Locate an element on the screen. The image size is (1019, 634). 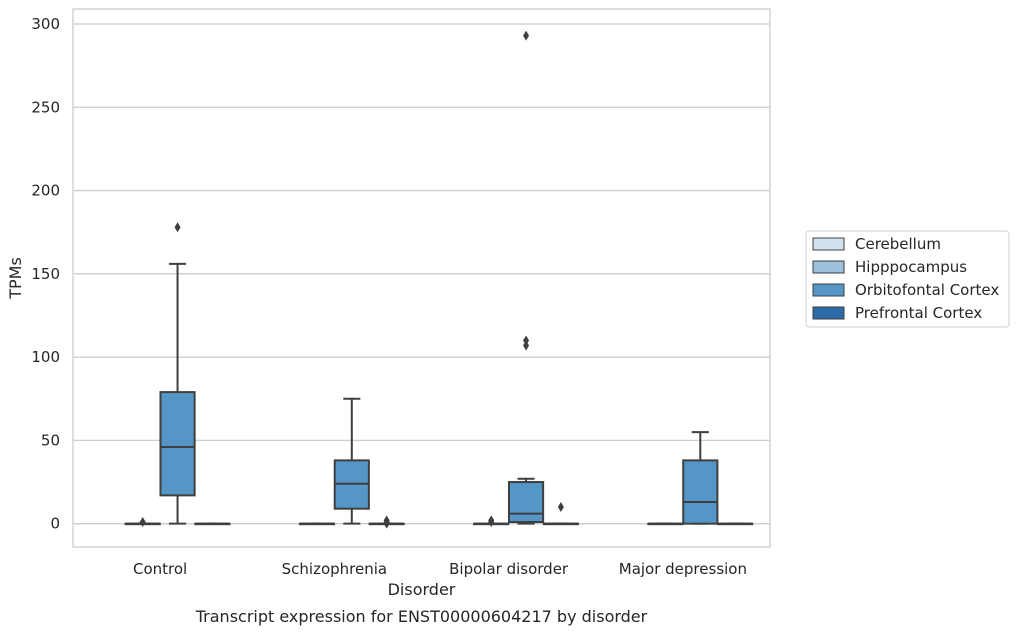
legend-label: Orbitofontal Cortex is located at coordinates (927, 290).